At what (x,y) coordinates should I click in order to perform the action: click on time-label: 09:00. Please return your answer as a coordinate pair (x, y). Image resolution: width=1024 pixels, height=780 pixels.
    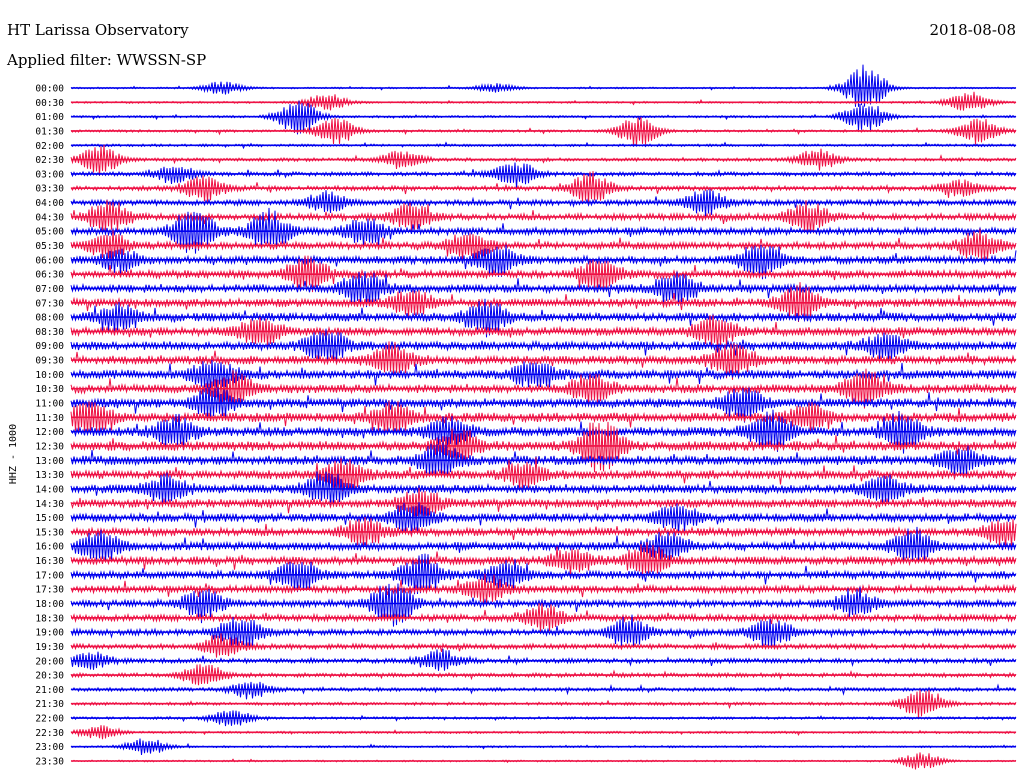
    Looking at the image, I should click on (49, 346).